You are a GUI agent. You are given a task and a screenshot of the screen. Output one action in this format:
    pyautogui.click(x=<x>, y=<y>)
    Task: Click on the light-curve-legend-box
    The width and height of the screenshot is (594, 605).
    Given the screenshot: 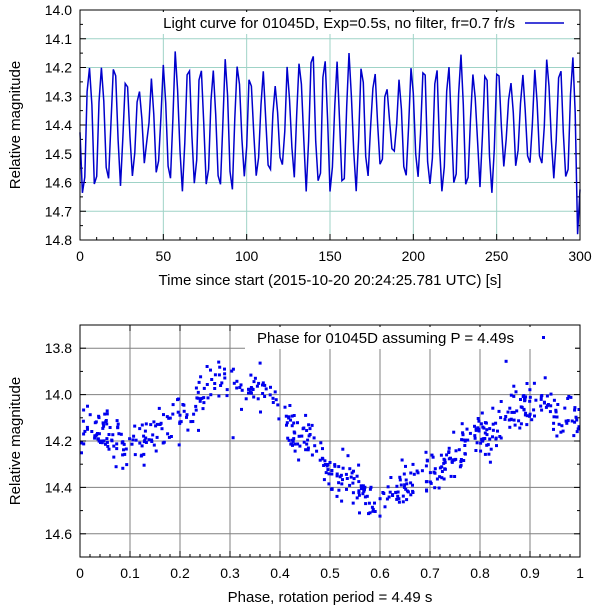 What is the action you would take?
    pyautogui.click(x=364, y=23)
    